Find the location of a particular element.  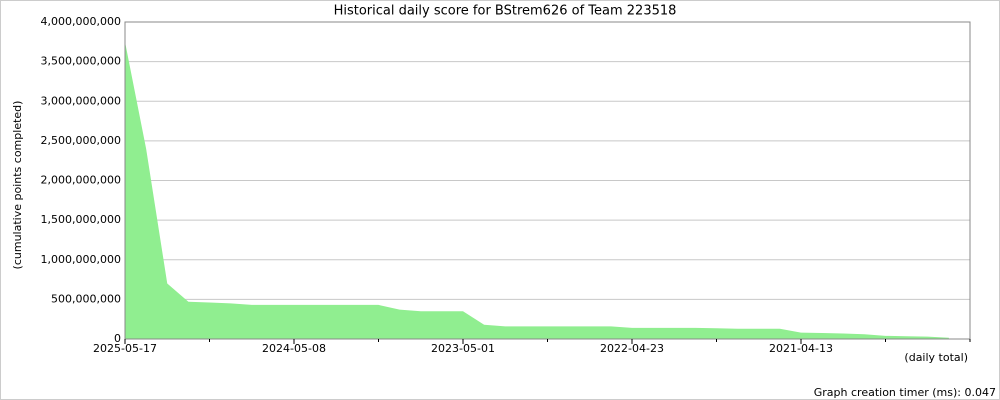

footer: Graph creation timer (ms): 0.047 is located at coordinates (905, 392).